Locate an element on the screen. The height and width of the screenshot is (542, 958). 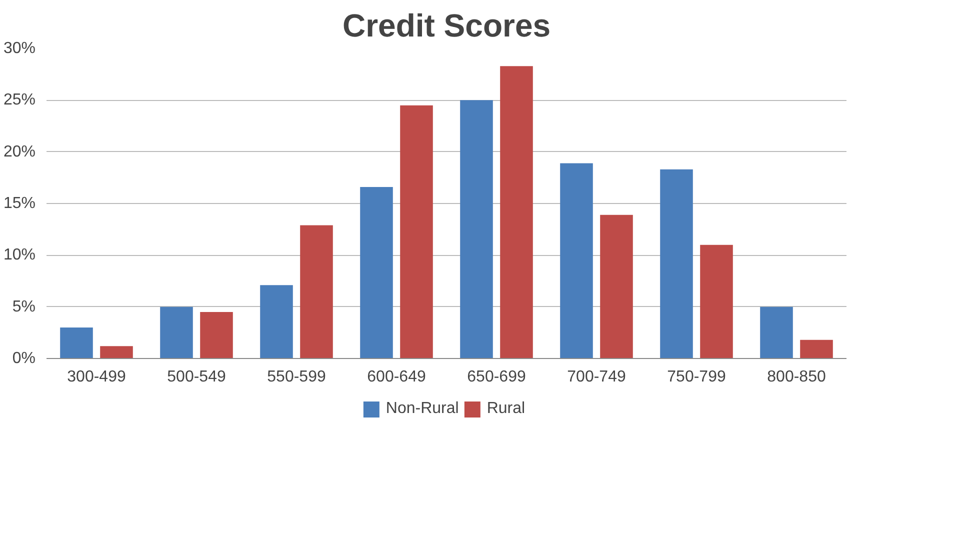
legend-label: Rural is located at coordinates (506, 409).